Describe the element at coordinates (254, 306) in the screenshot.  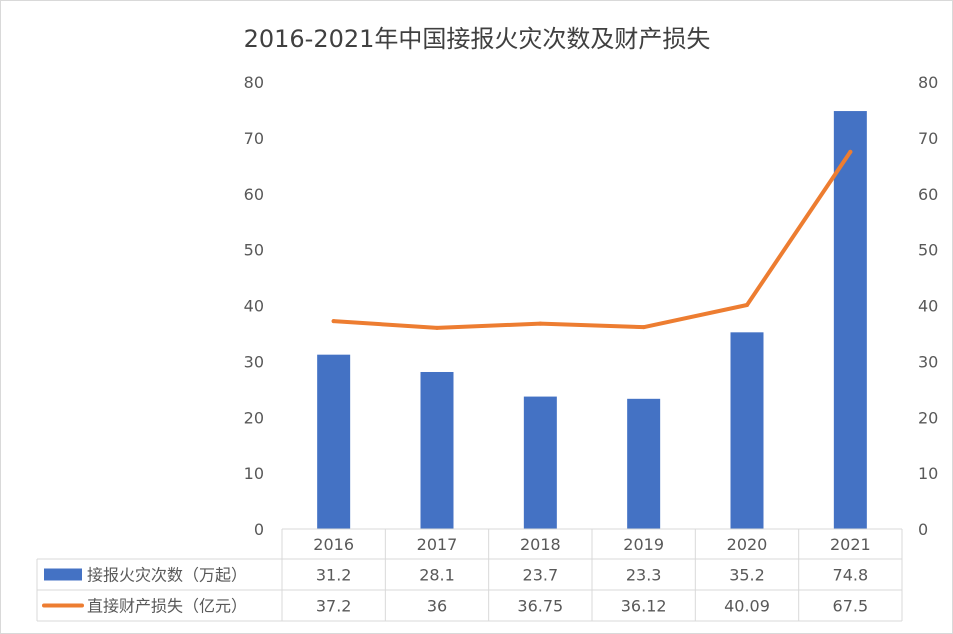
I see `y-tick-label: 40` at that location.